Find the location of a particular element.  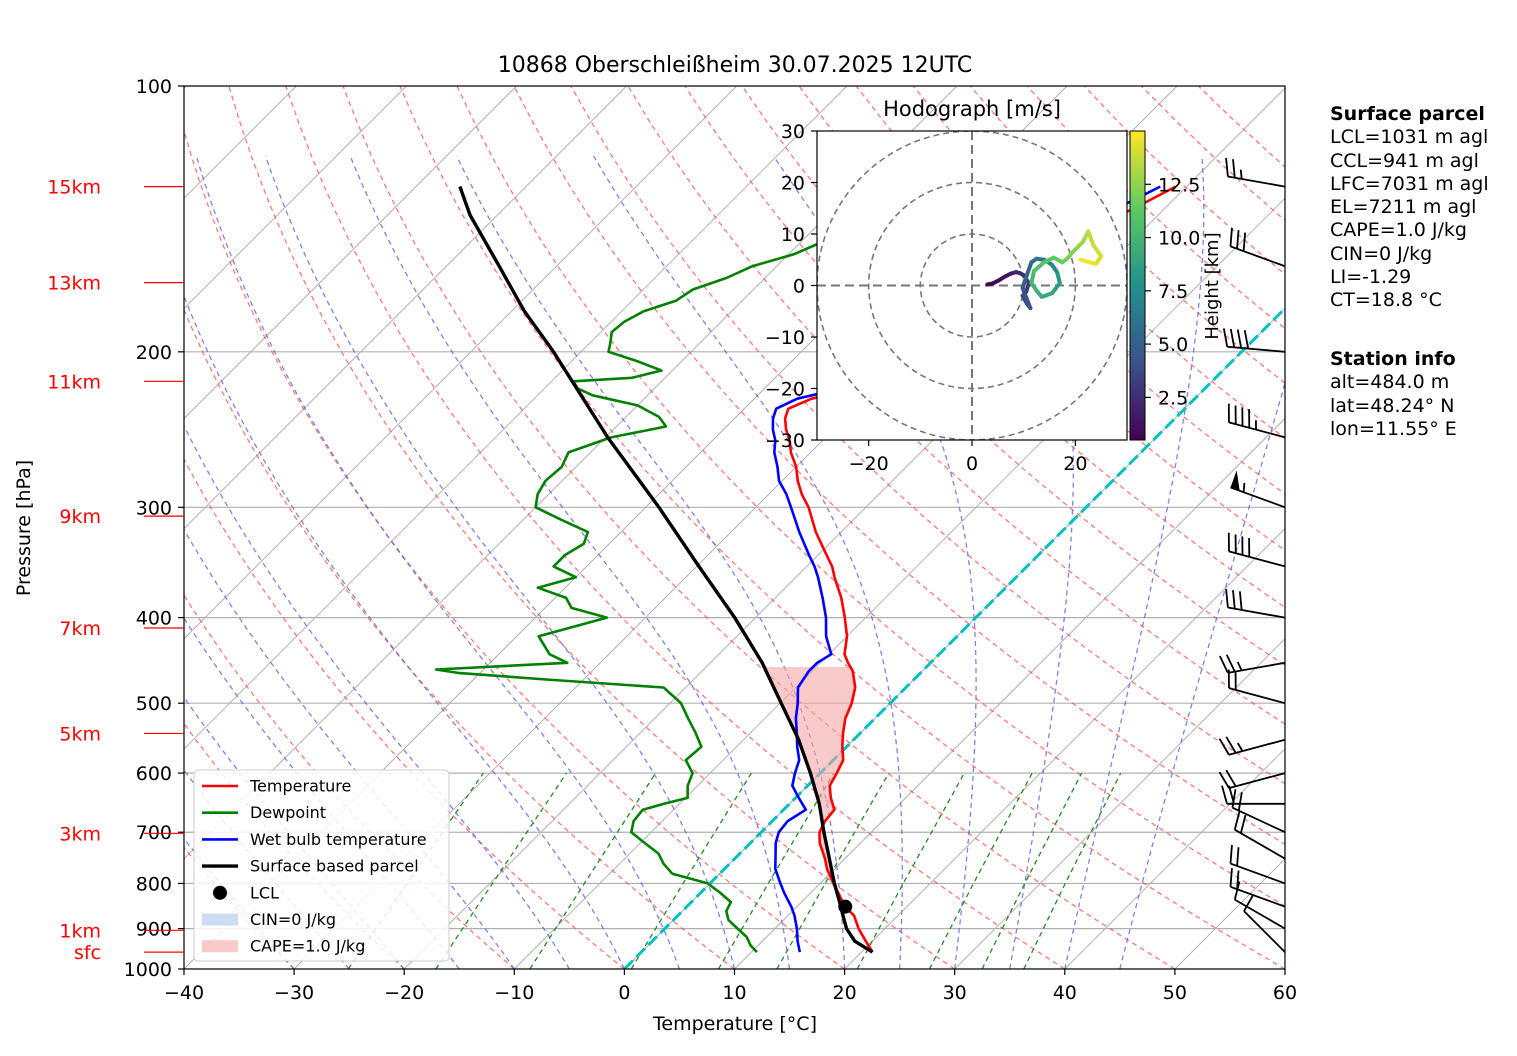

hodo-x-tick-label: 20 is located at coordinates (1075, 464).